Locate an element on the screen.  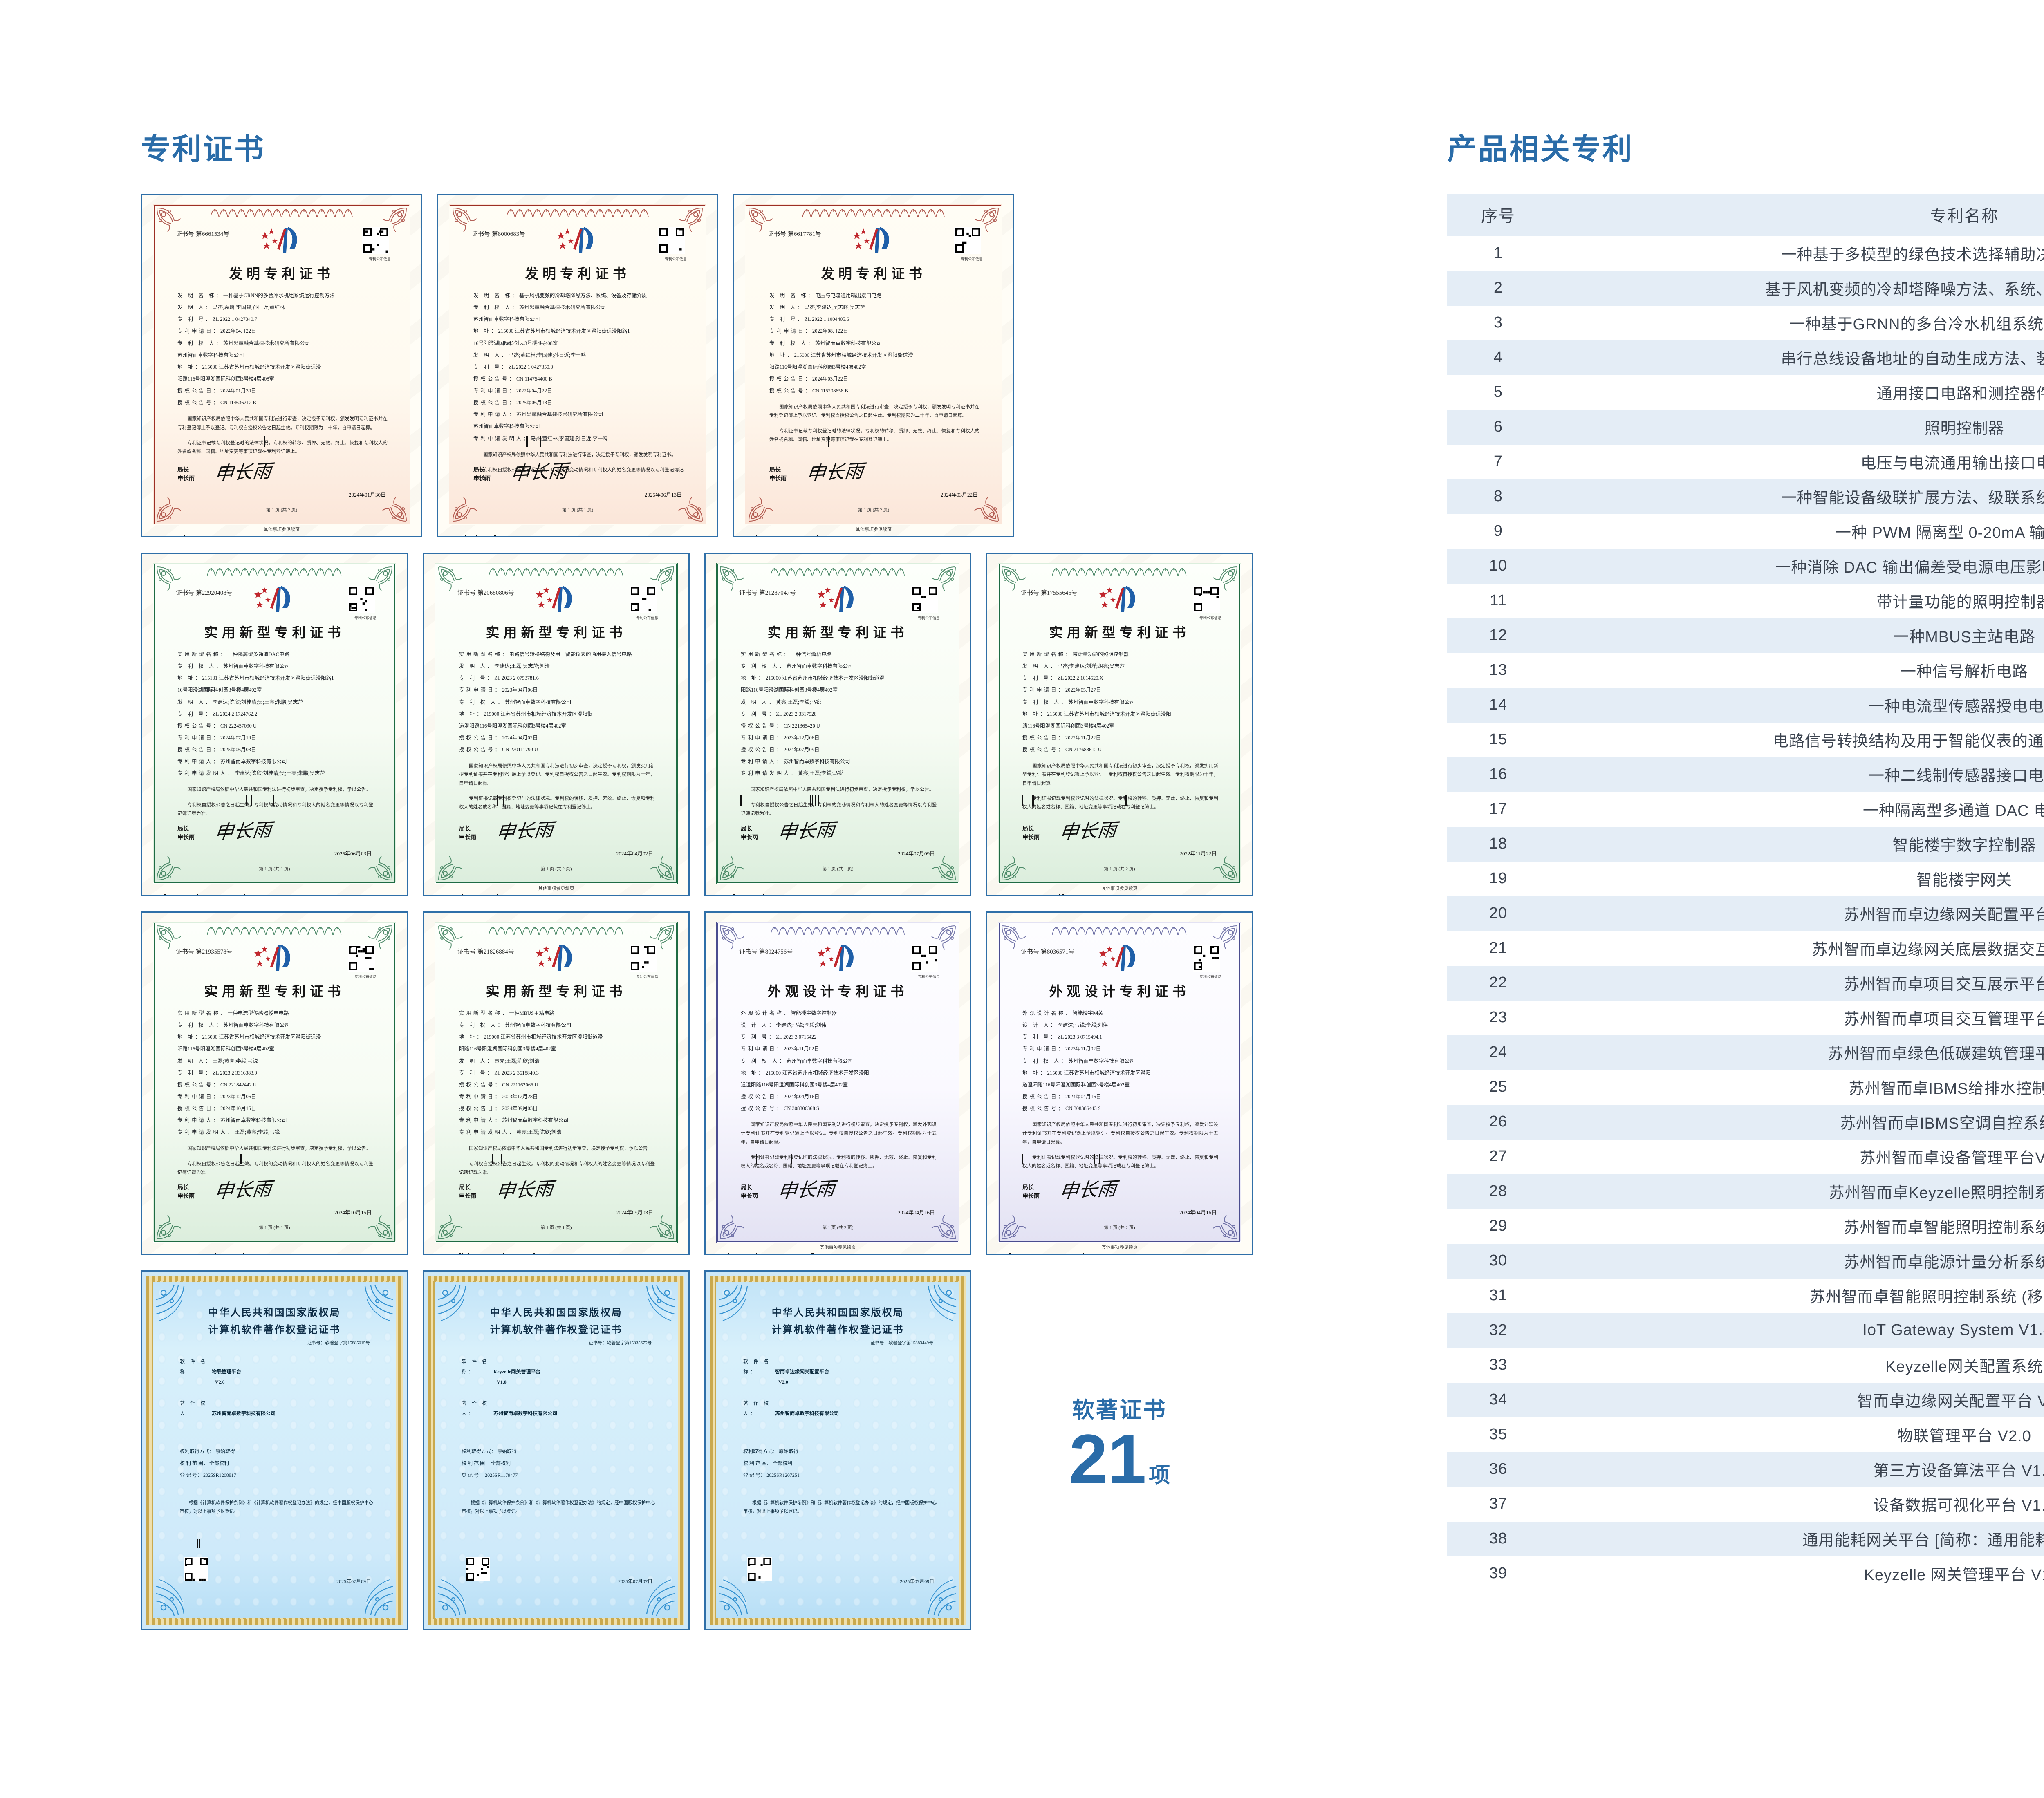
director-signature-block: 局长 申长雨 is located at coordinates (1031, 833).